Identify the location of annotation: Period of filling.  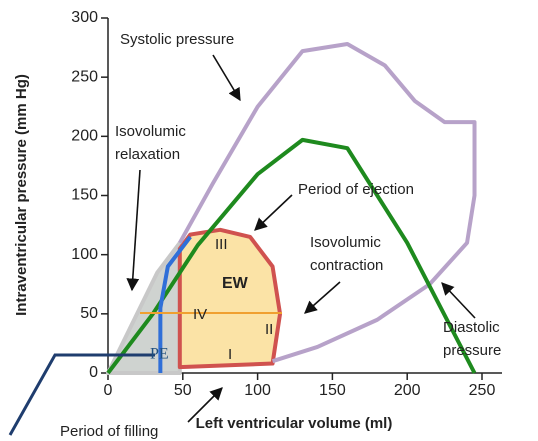
(109, 431).